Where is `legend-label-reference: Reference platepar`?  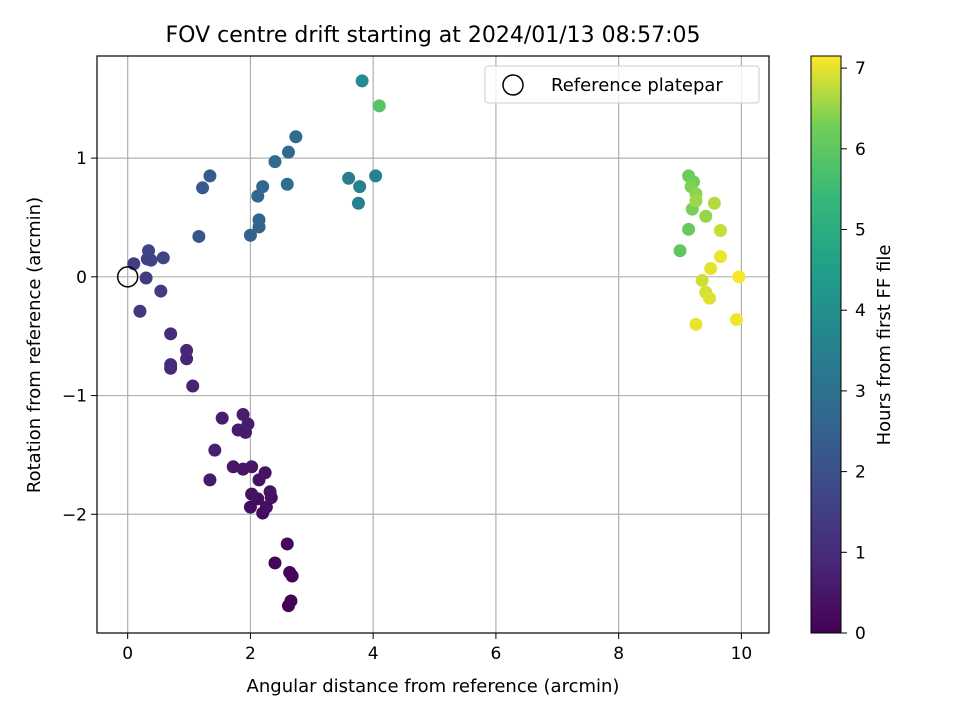 legend-label-reference: Reference platepar is located at coordinates (637, 85).